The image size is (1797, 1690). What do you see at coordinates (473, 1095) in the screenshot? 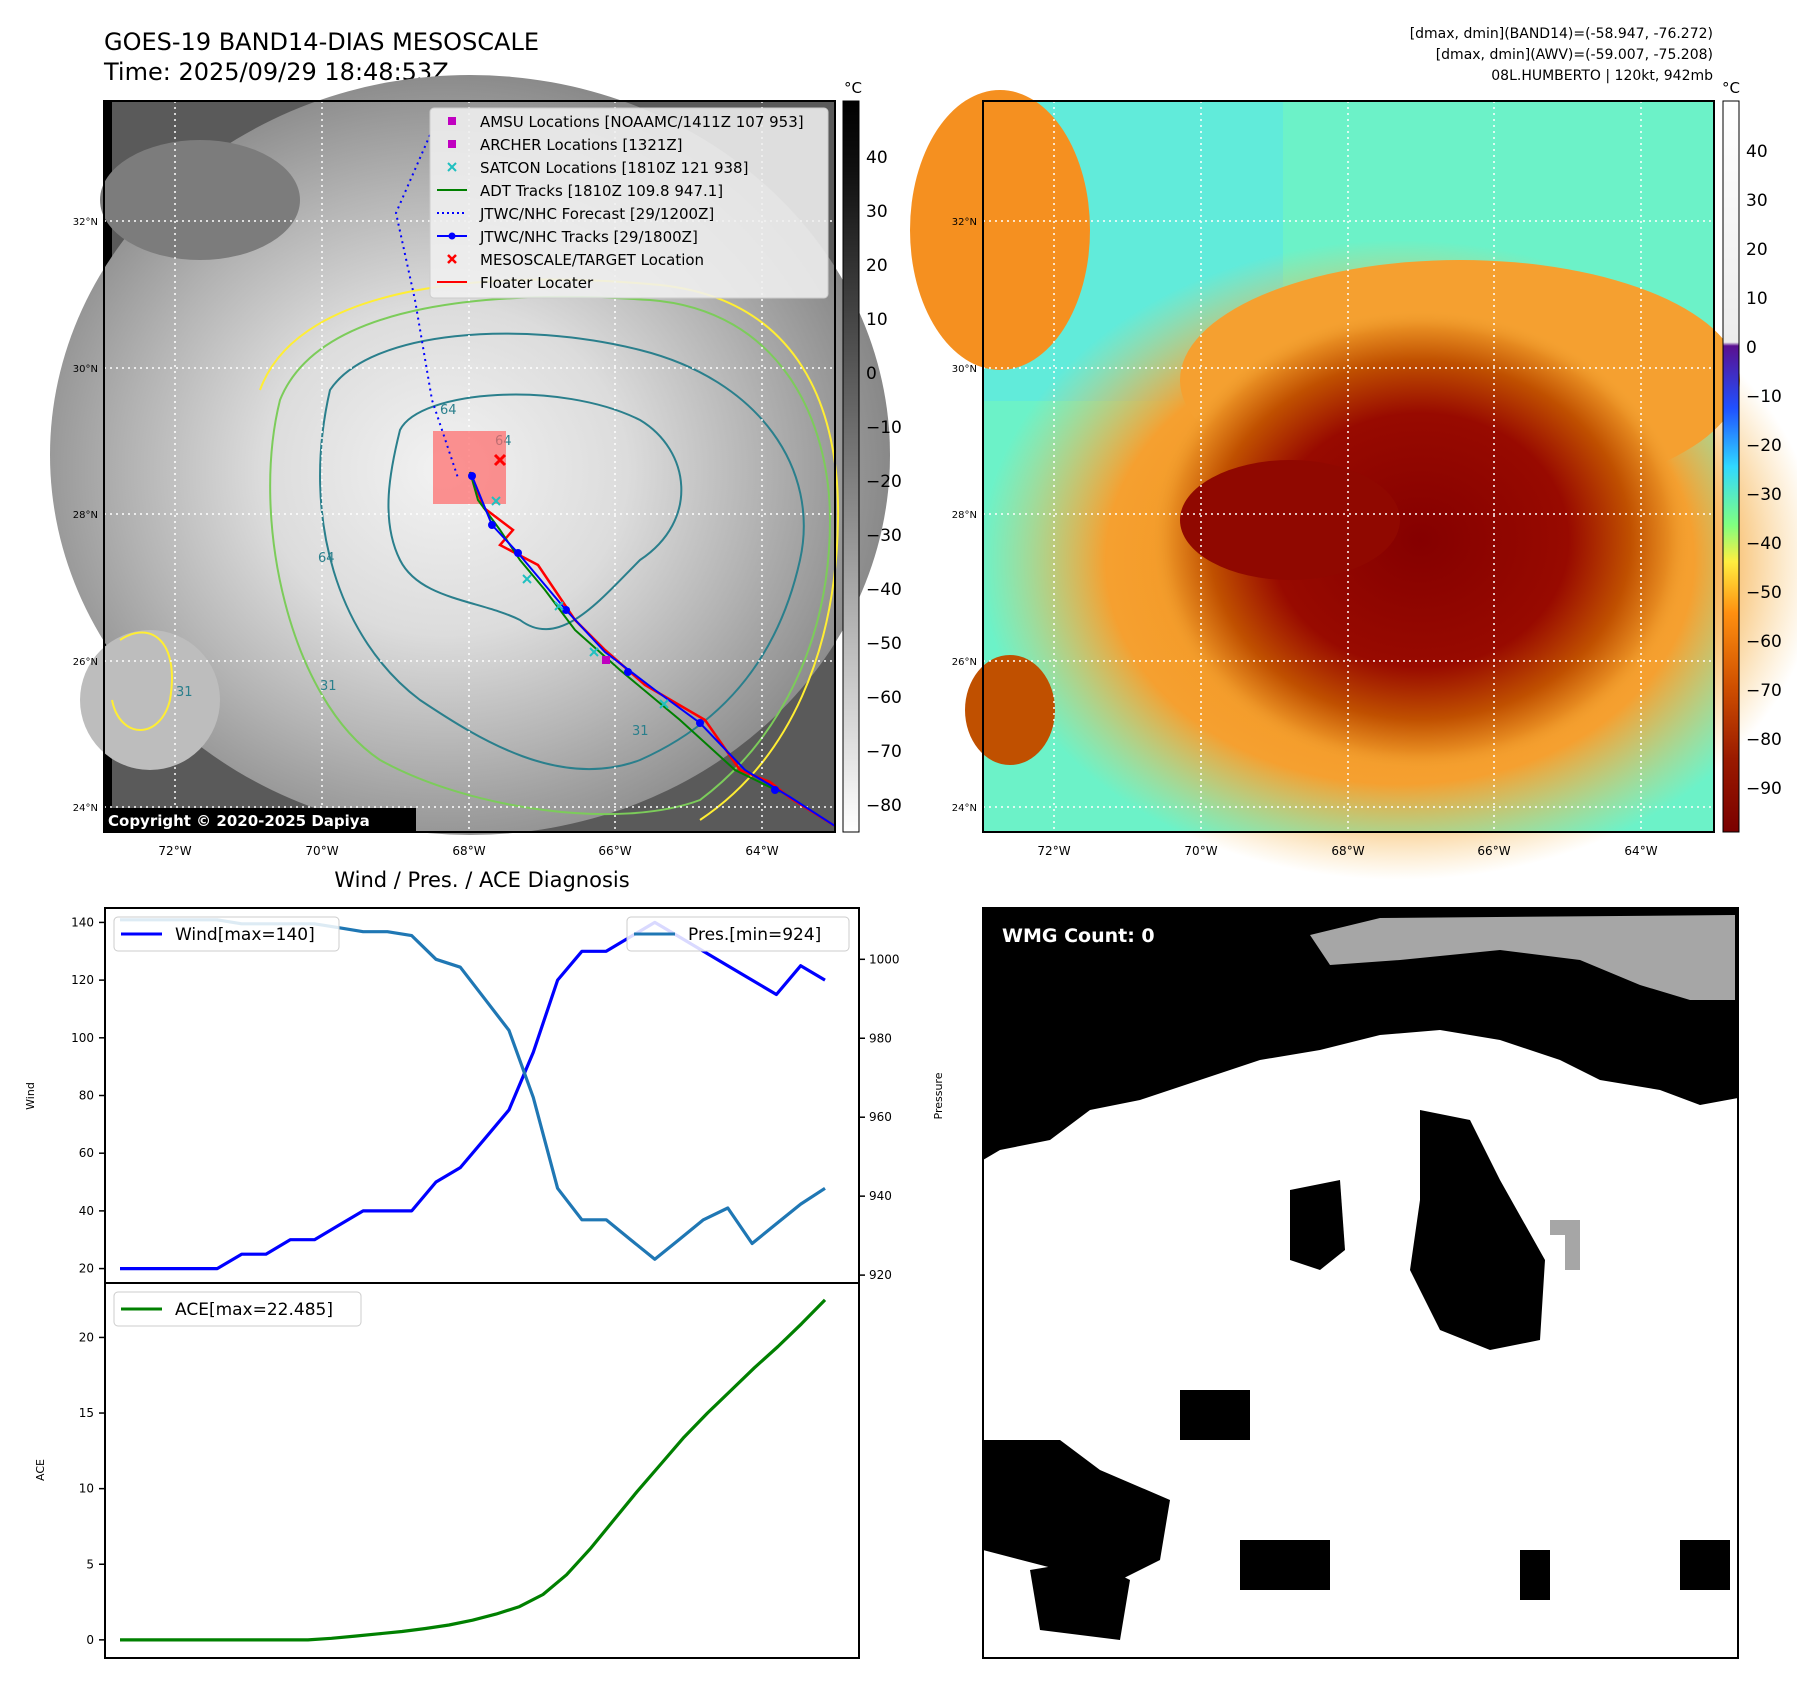
I see `wind-series-line` at bounding box center [473, 1095].